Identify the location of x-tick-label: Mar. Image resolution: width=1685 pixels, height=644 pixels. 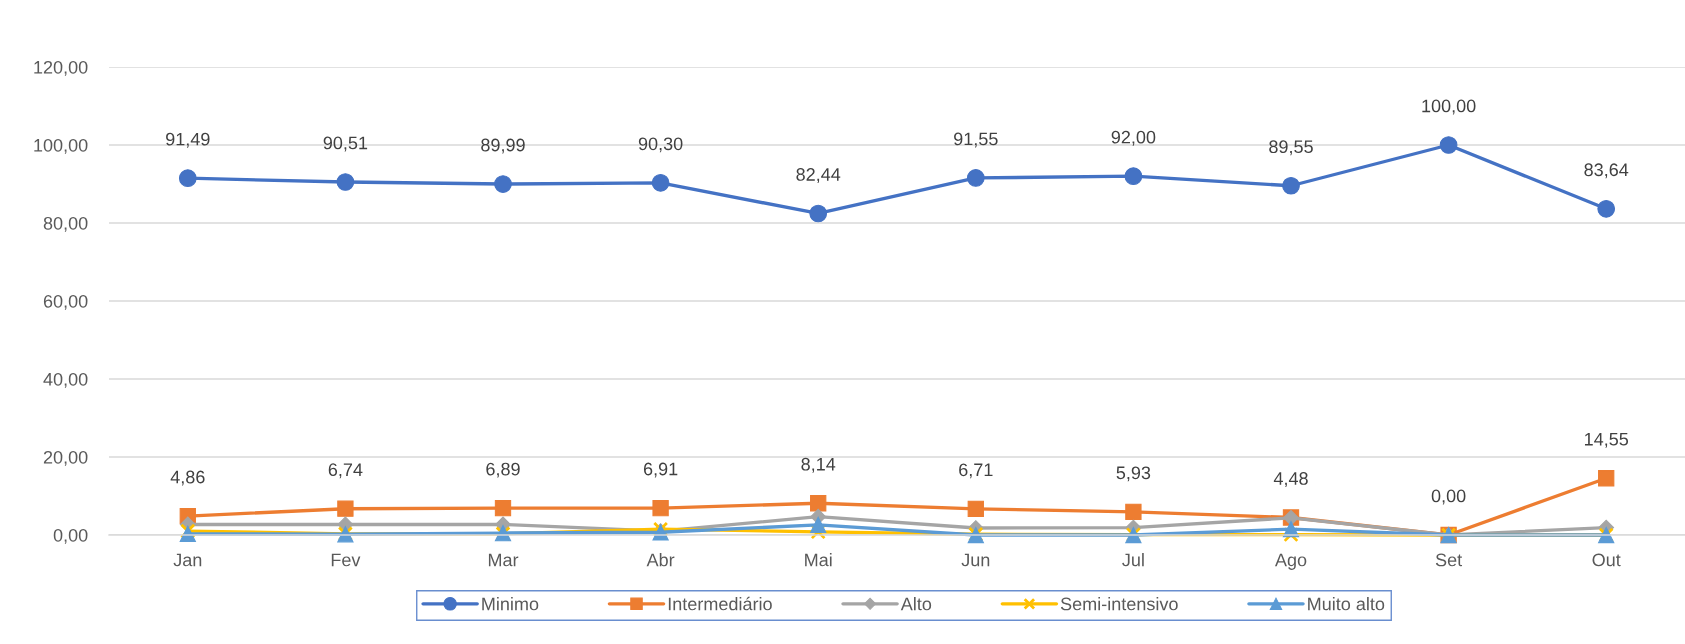
(503, 560).